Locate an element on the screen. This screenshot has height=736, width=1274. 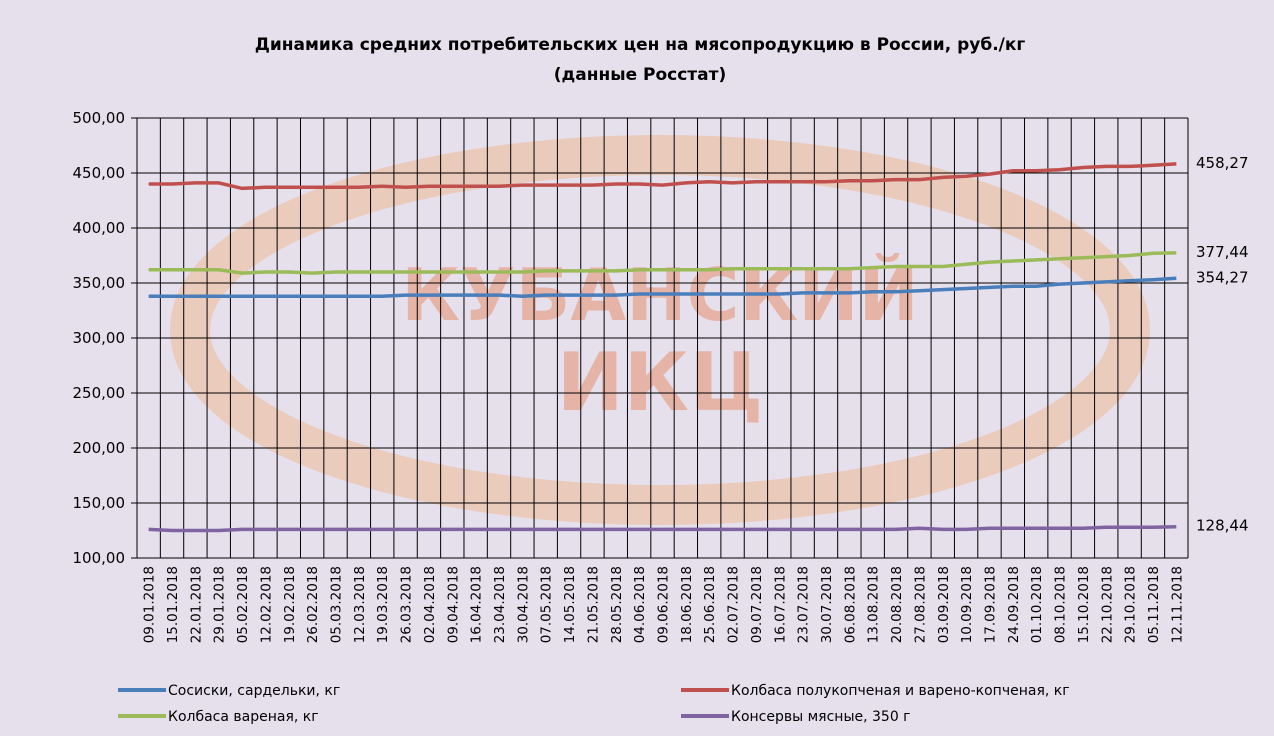
value-label: 354,27 is located at coordinates (1222, 277).